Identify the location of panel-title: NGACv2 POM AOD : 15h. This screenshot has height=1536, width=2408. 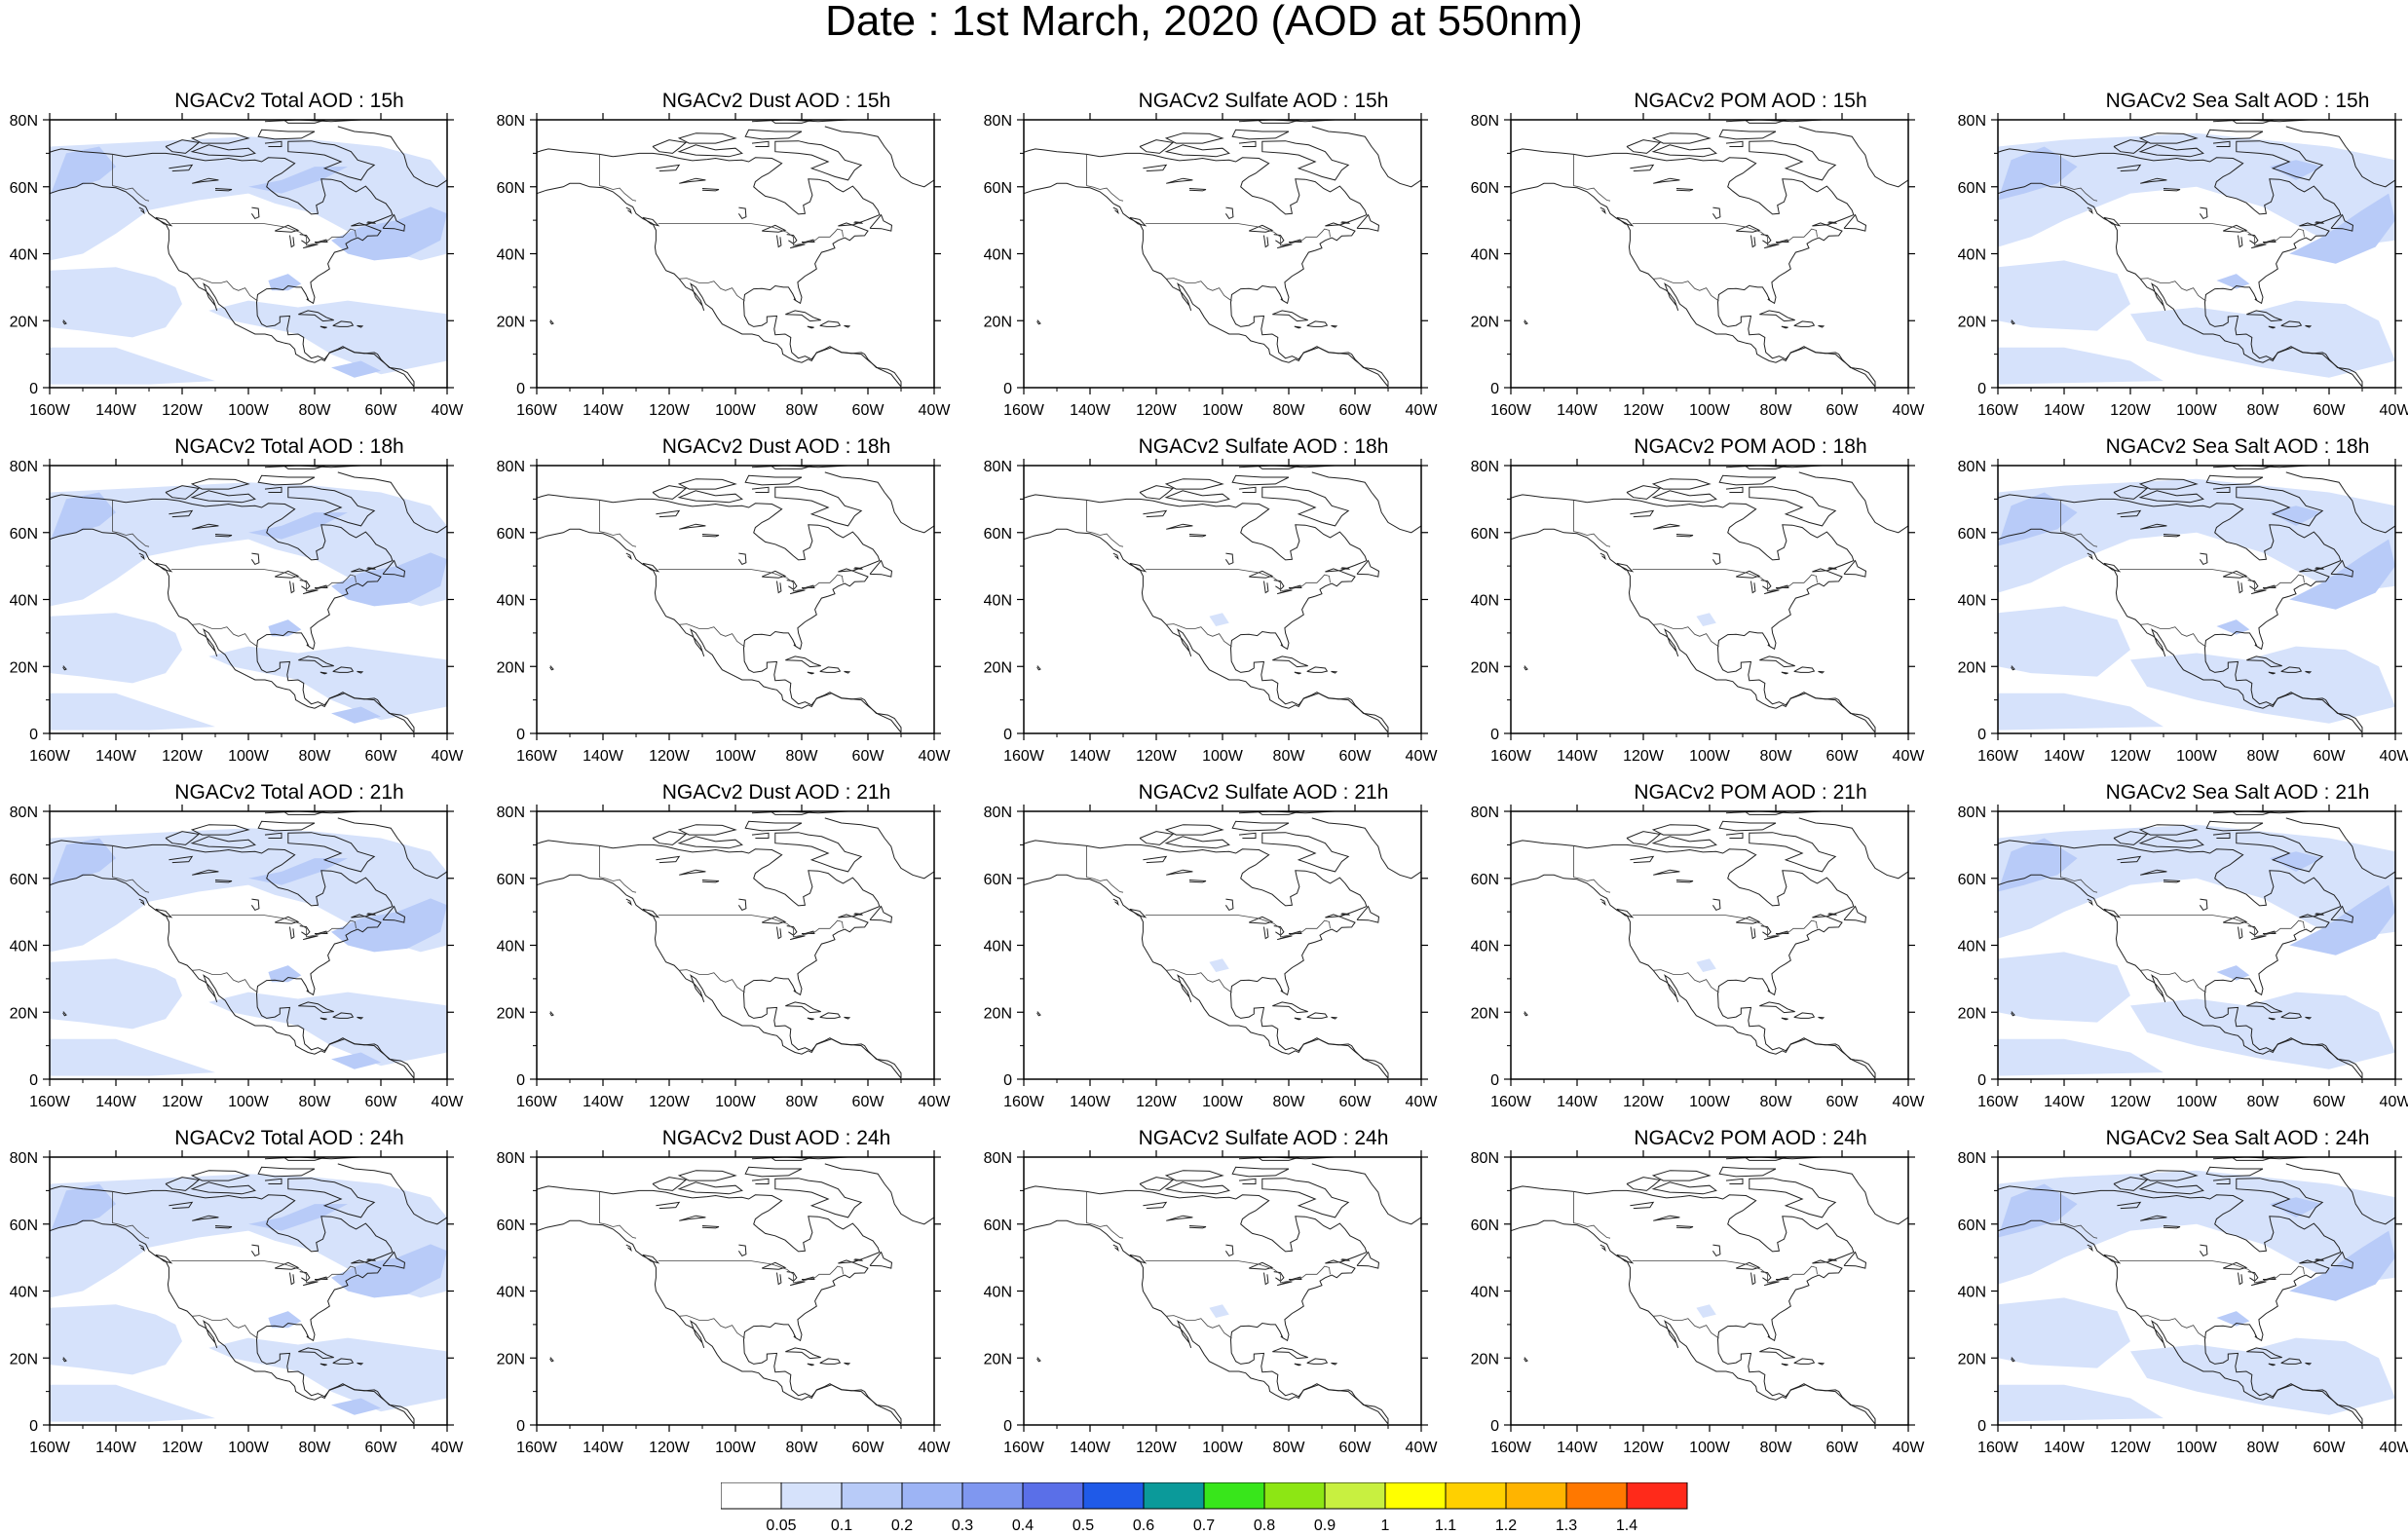
(1750, 101).